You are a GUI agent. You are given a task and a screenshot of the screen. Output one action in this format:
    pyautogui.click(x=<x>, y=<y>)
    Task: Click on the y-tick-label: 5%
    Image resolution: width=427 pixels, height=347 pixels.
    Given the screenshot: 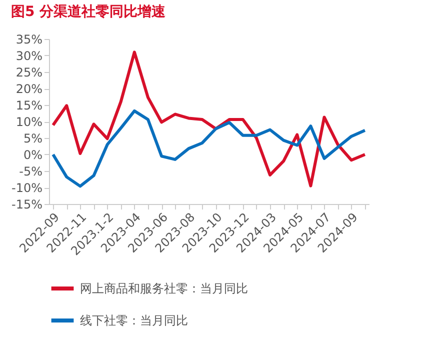 What is the action you would take?
    pyautogui.click(x=32, y=139)
    